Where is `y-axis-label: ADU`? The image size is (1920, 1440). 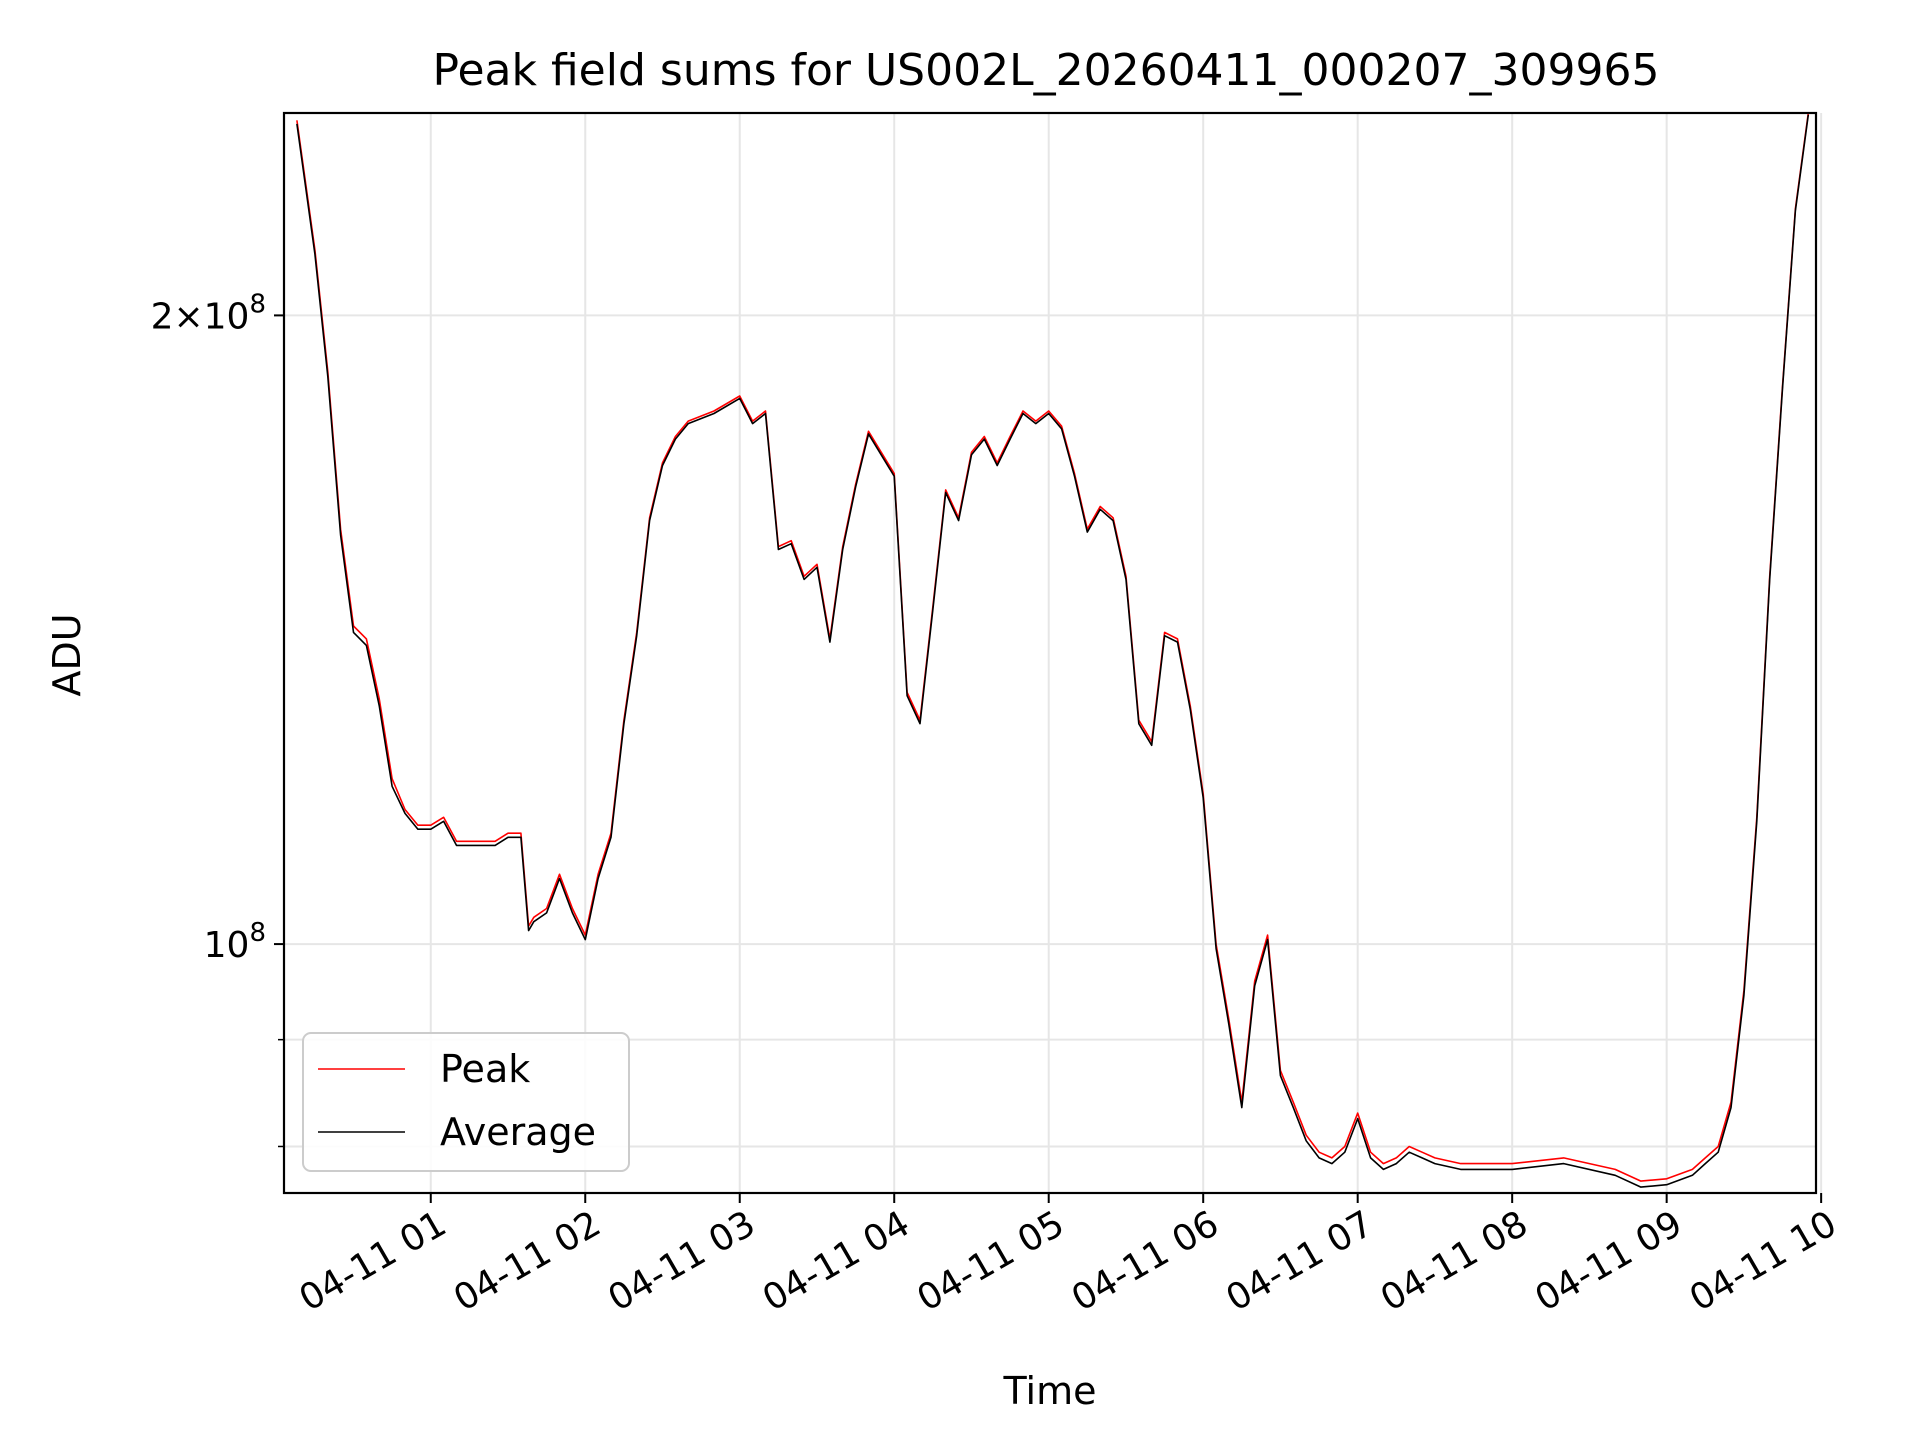 y-axis-label: ADU is located at coordinates (67, 654).